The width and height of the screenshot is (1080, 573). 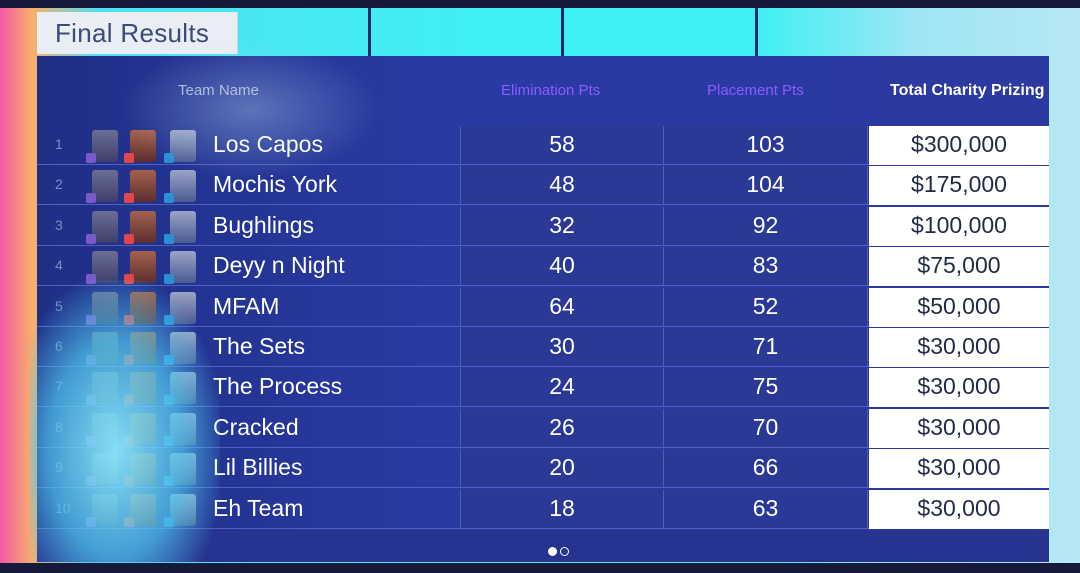 What do you see at coordinates (766, 267) in the screenshot?
I see `placement-cell: 83` at bounding box center [766, 267].